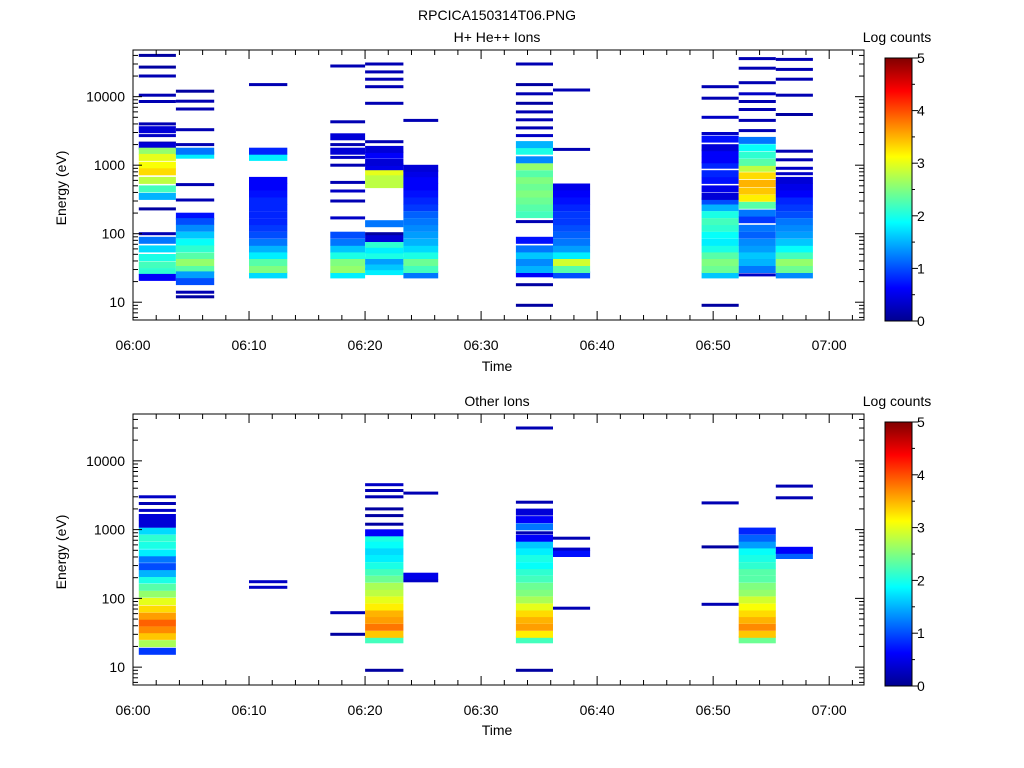 This screenshot has width=1024, height=768. I want to click on panel-title: H+ He++ Ions, so click(497, 37).